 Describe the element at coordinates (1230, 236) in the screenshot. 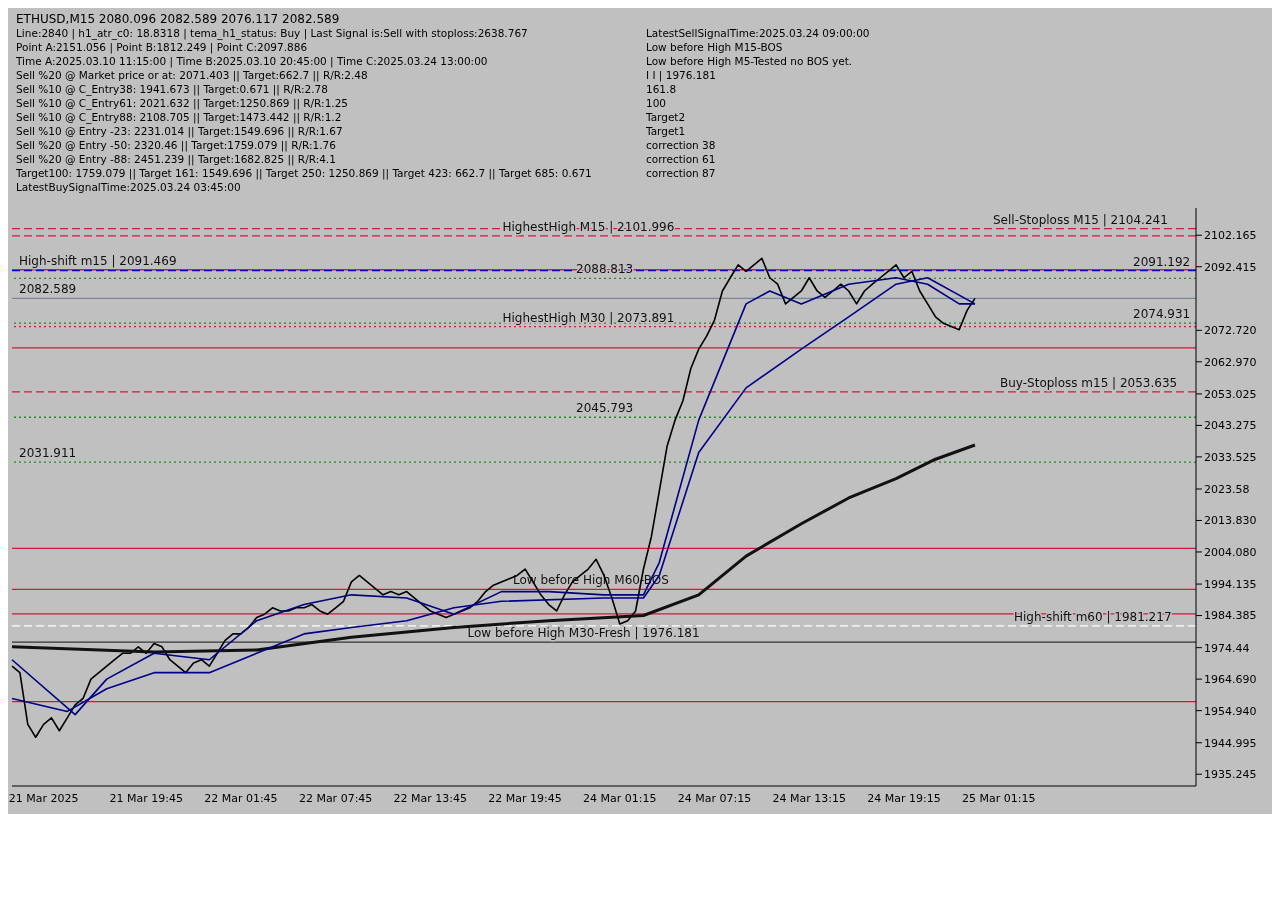

I see `y-tick-label: 2102.165` at that location.